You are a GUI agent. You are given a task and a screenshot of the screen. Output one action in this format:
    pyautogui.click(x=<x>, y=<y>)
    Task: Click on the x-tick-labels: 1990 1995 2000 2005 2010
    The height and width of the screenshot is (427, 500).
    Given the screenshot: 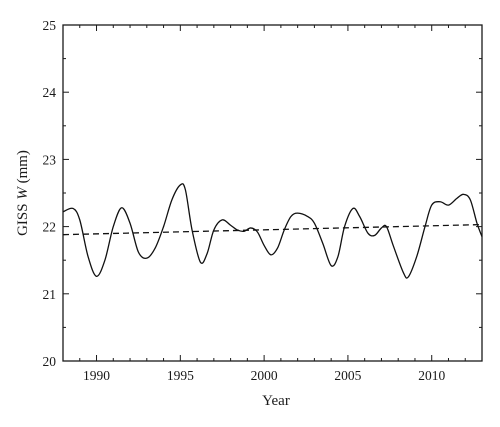 What is the action you would take?
    pyautogui.click(x=264, y=375)
    